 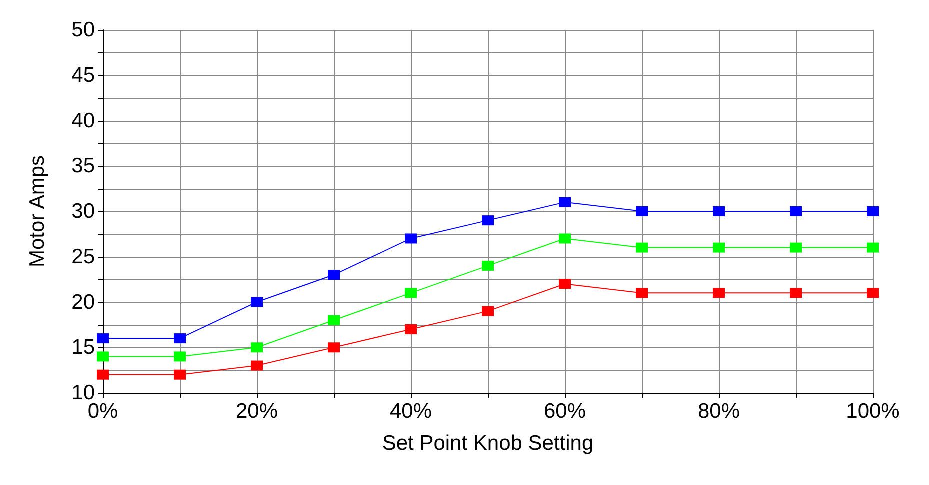 What do you see at coordinates (565, 411) in the screenshot?
I see `x-tick-label: 60%` at bounding box center [565, 411].